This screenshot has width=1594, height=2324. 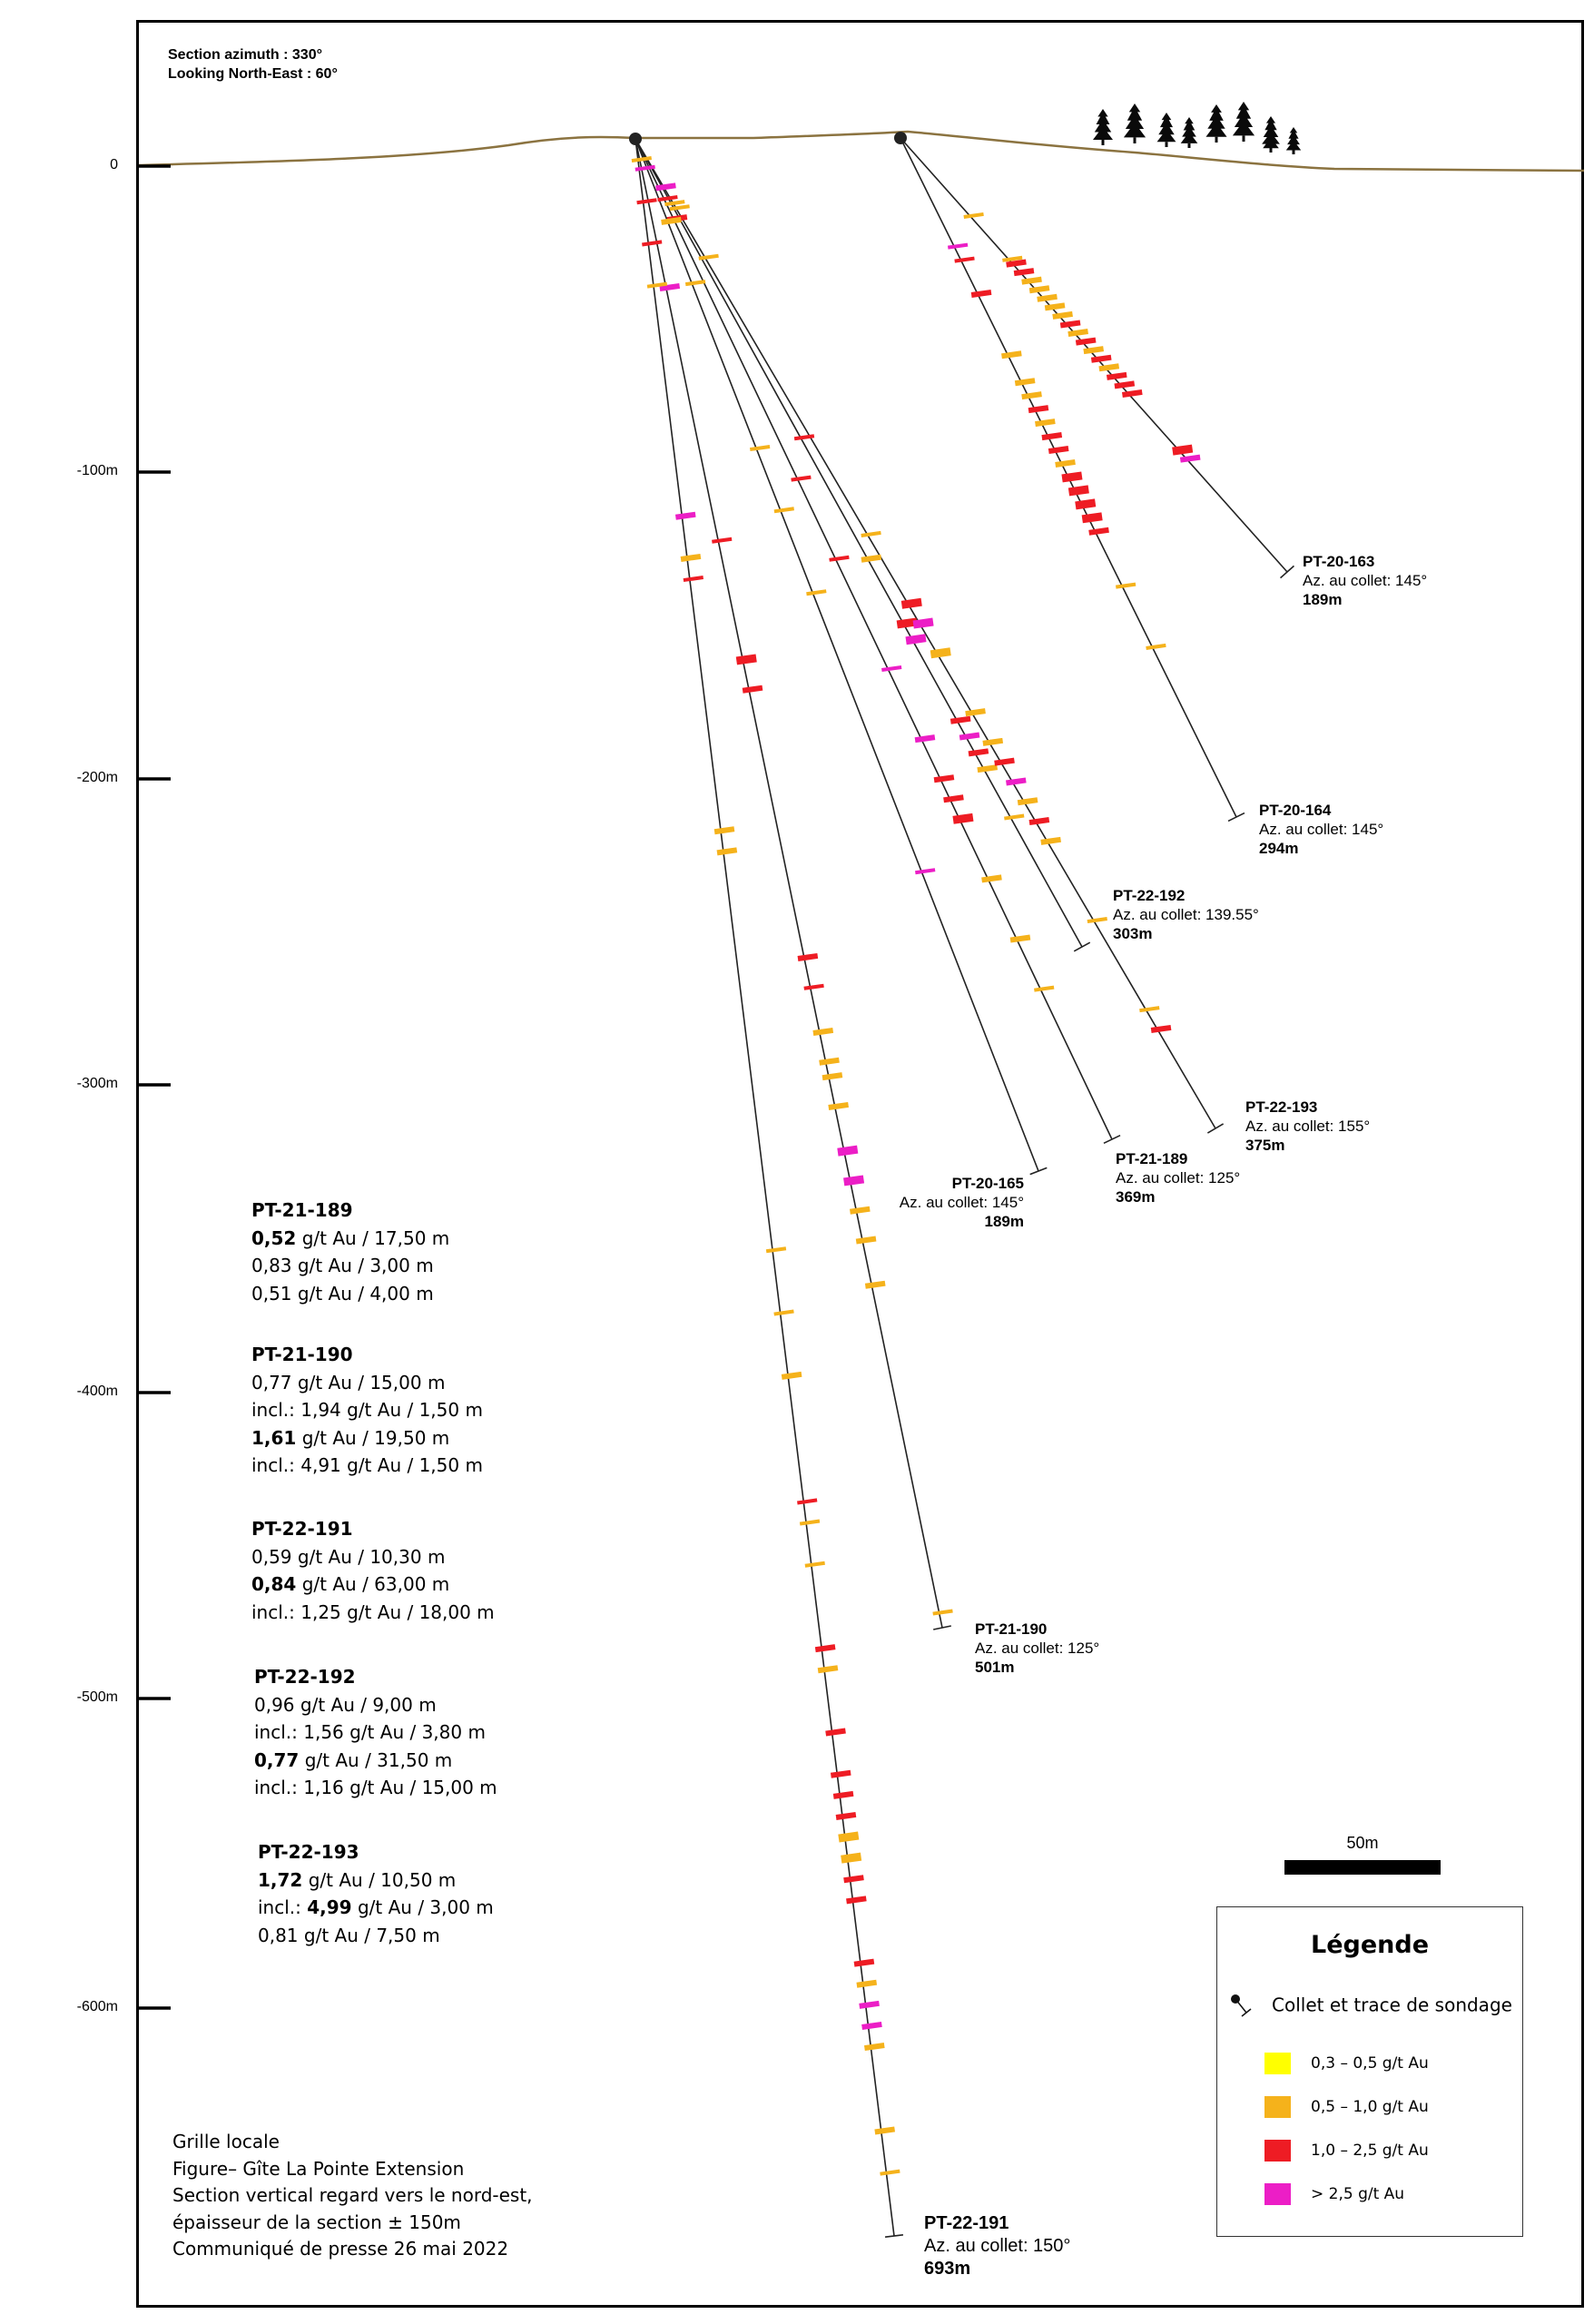 I want to click on scale-label: 50m, so click(x=1363, y=1843).